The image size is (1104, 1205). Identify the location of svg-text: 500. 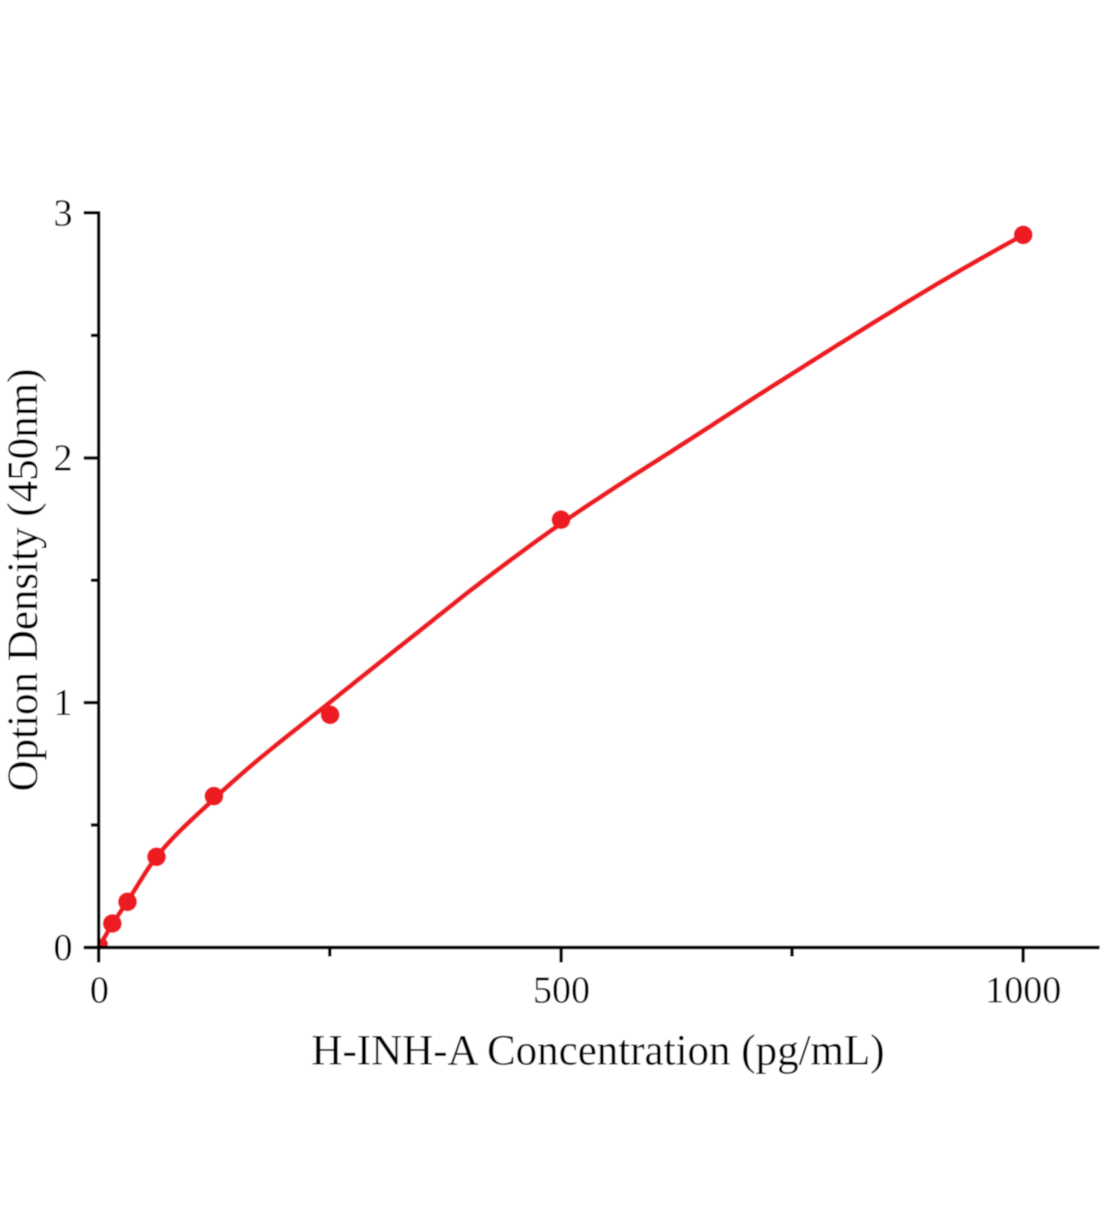
(561, 991).